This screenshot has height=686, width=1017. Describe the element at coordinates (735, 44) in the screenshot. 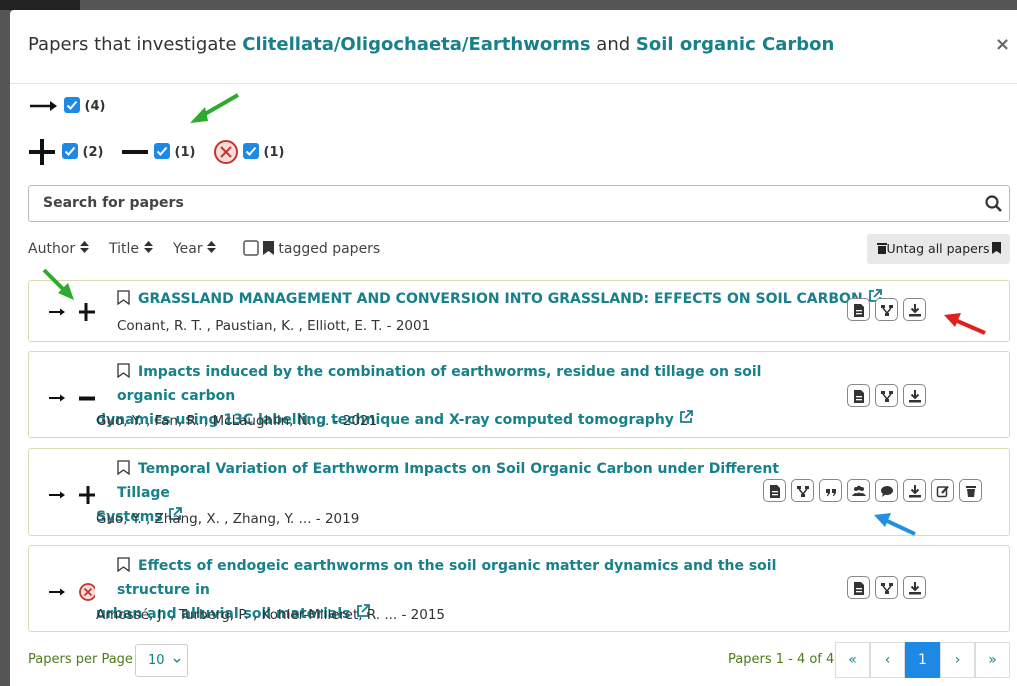

I see `topic-b: Soil organic Carbon` at that location.